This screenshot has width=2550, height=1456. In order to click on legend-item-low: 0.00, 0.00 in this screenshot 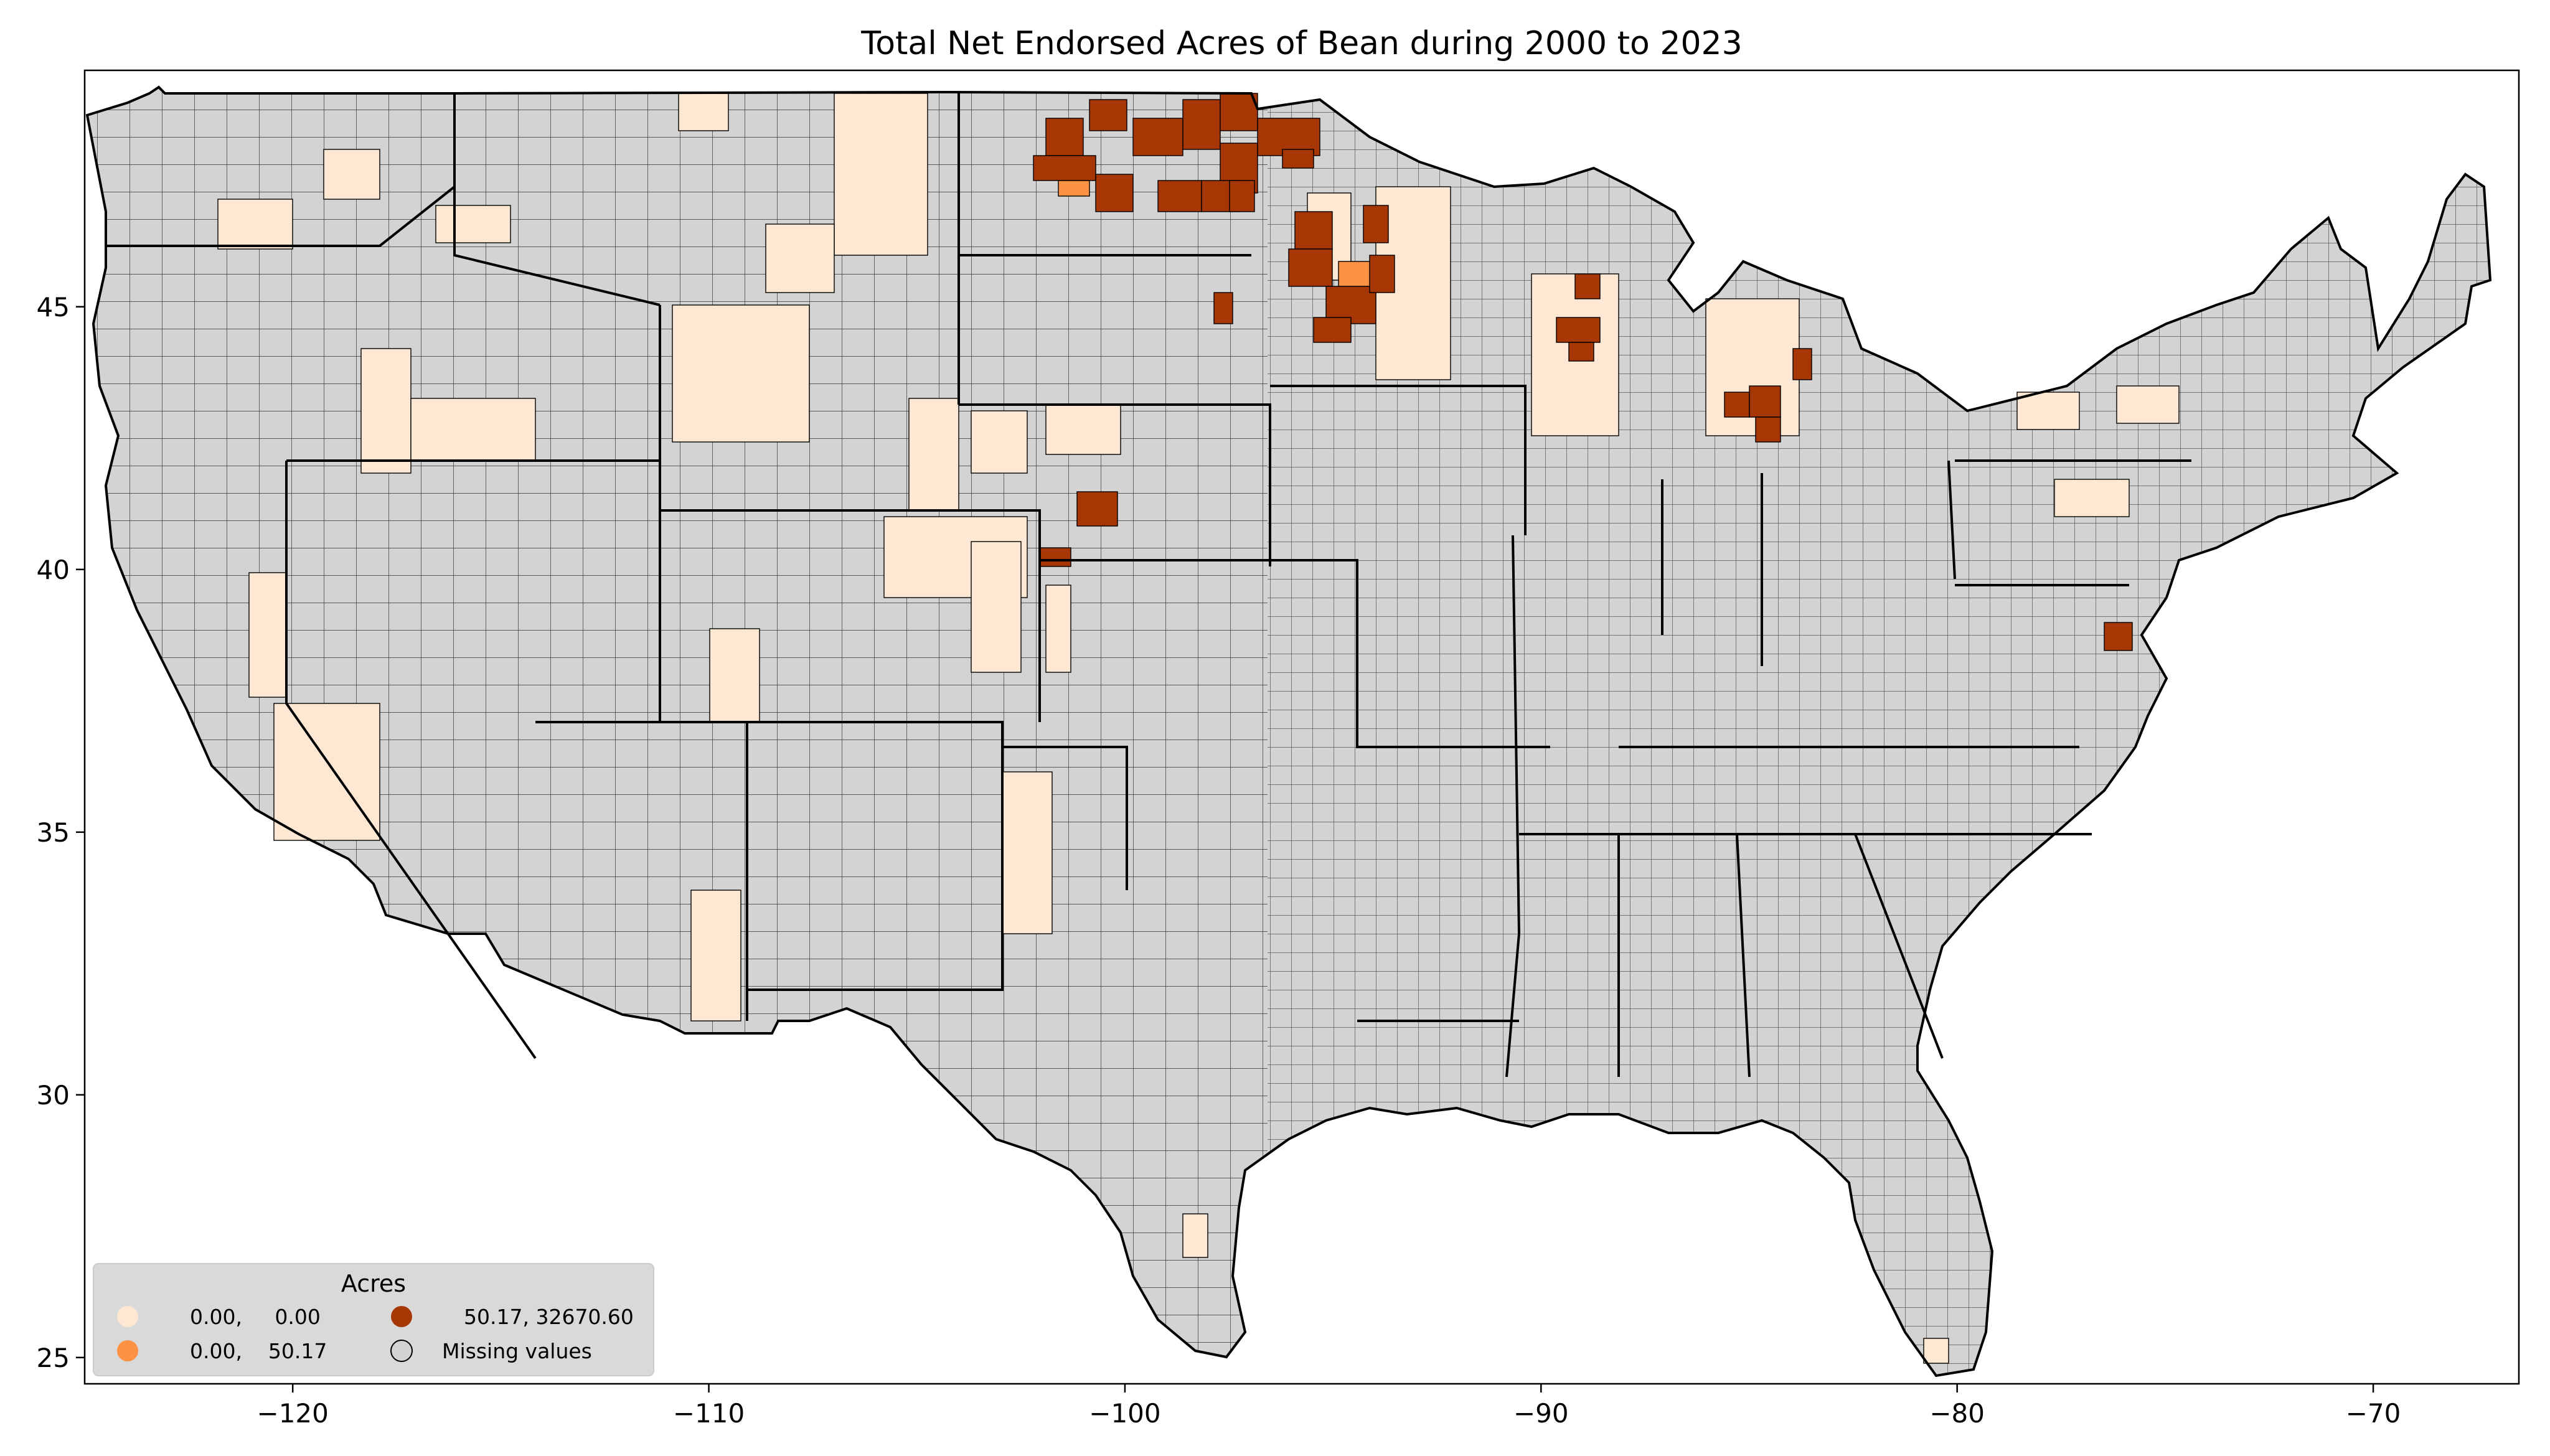, I will do `click(219, 1317)`.